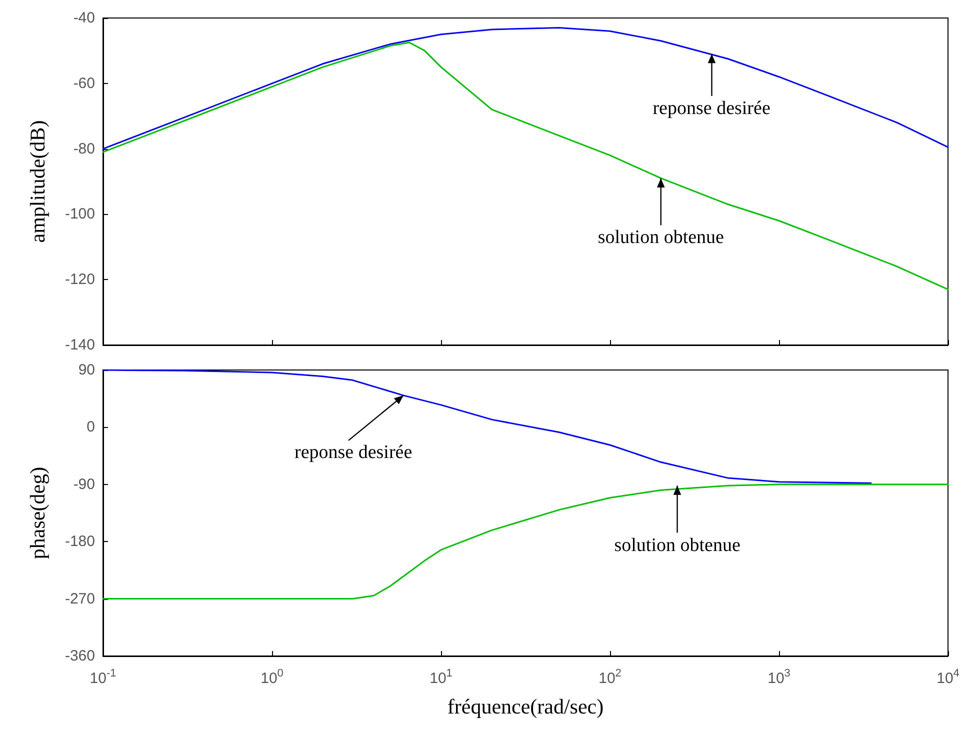 This screenshot has height=742, width=966. Describe the element at coordinates (38, 181) in the screenshot. I see `y-axis-title: amplitude(dB)` at that location.